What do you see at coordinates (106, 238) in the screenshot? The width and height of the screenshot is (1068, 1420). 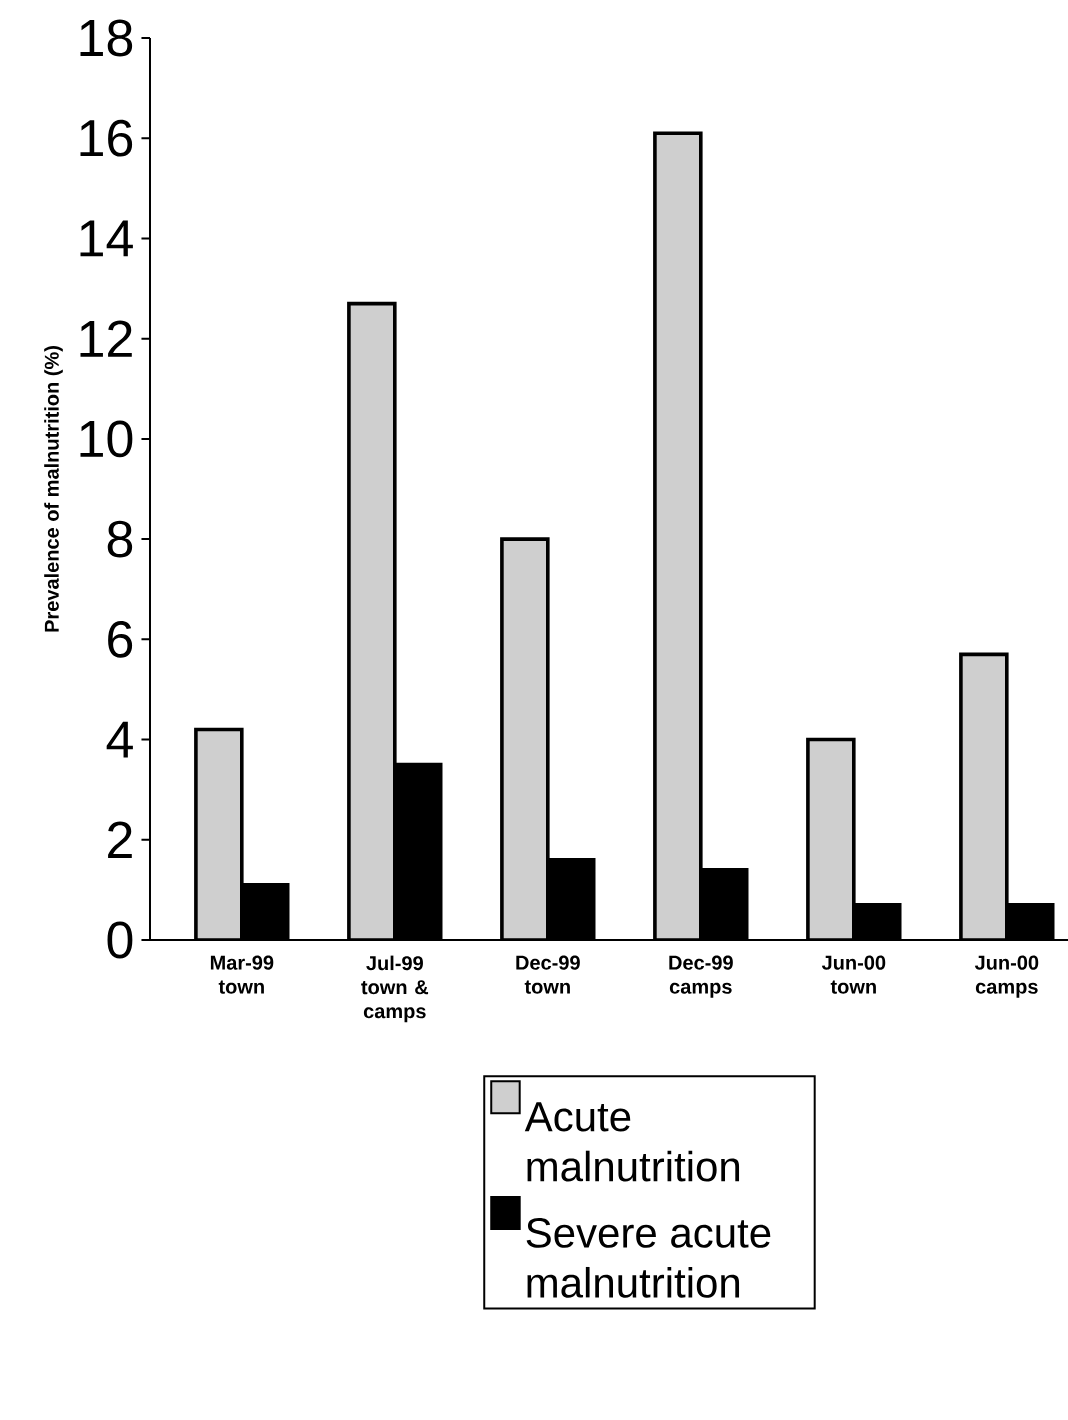 I see `y-tick-label: 14` at bounding box center [106, 238].